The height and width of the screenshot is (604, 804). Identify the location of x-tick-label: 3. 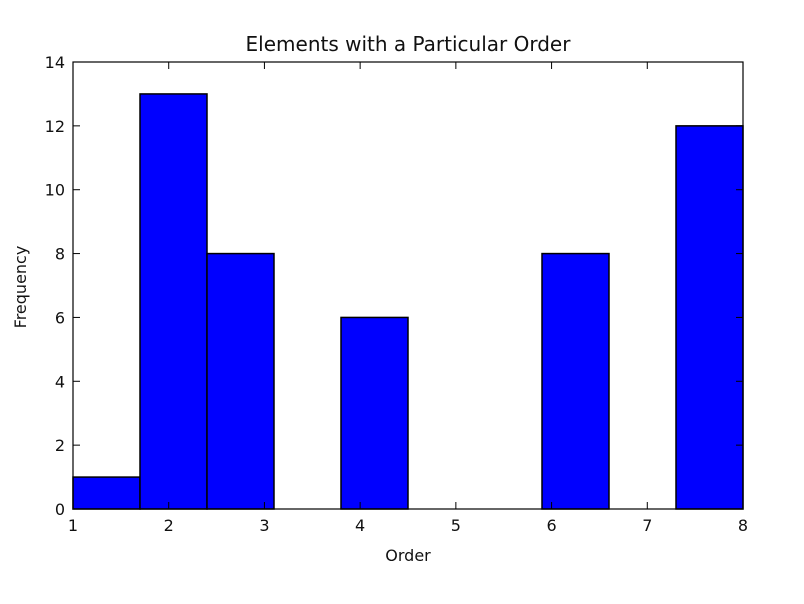
(264, 525).